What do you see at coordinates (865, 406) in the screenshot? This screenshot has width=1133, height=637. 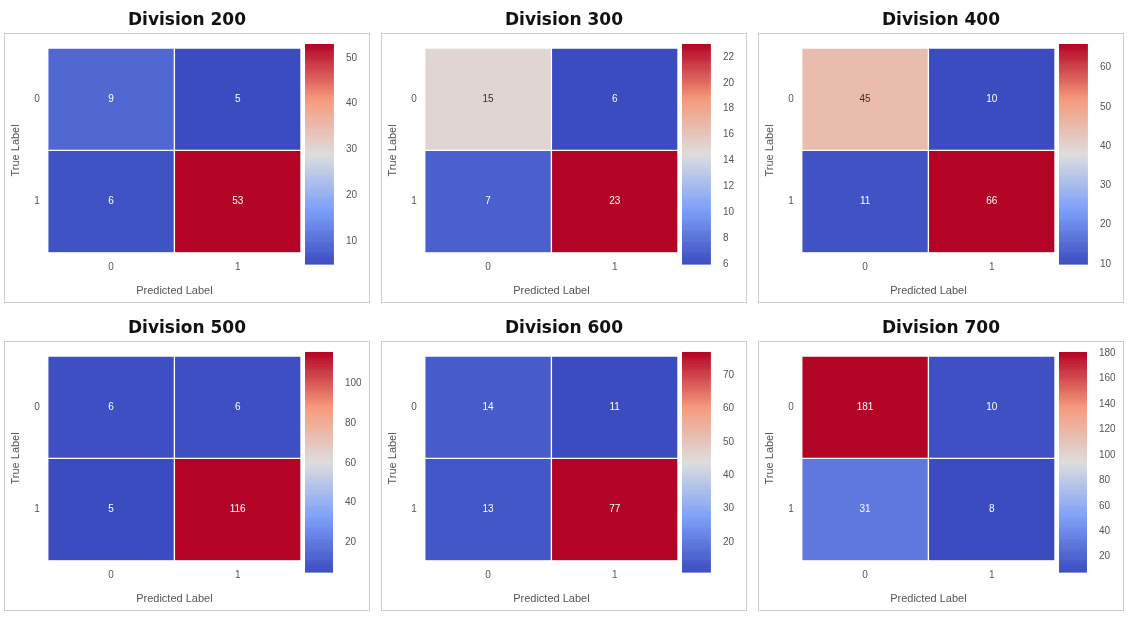 I see `data-label: 181` at bounding box center [865, 406].